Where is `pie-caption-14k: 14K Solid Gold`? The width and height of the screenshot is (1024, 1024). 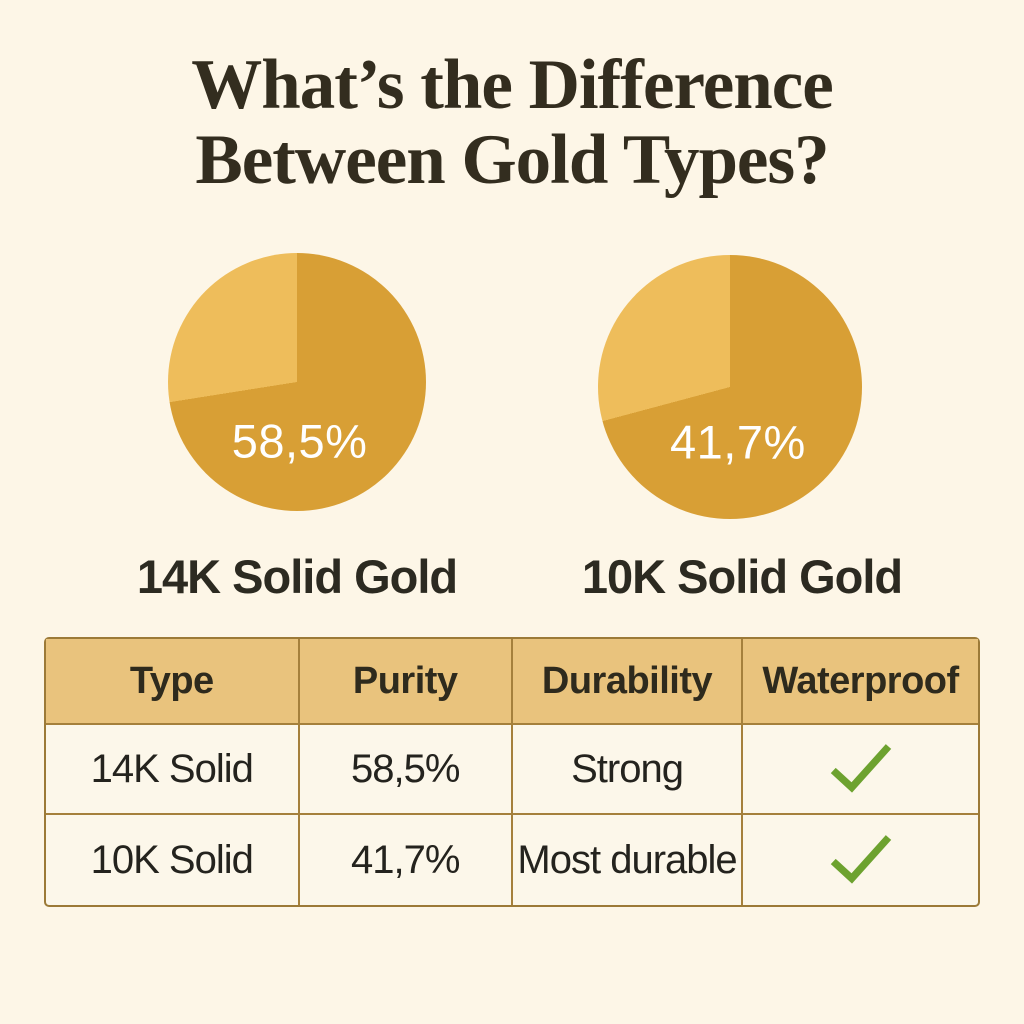 pie-caption-14k: 14K Solid Gold is located at coordinates (297, 576).